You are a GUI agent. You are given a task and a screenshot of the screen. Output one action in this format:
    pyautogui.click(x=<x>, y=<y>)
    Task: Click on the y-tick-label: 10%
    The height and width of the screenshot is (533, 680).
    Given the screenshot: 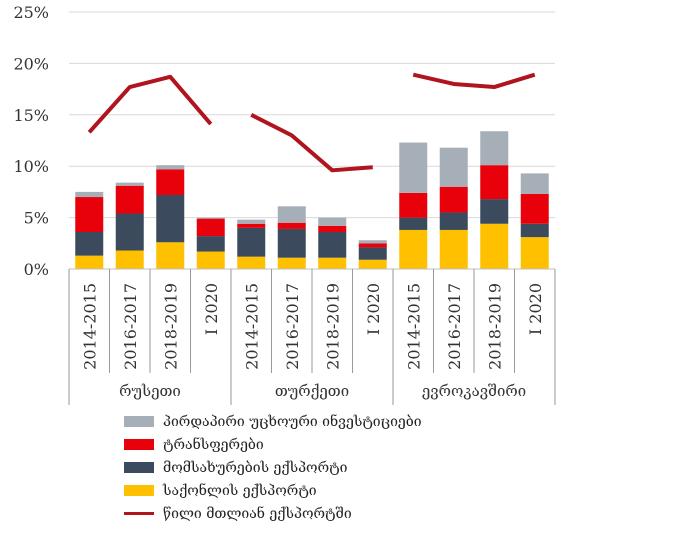 What is the action you would take?
    pyautogui.click(x=31, y=166)
    